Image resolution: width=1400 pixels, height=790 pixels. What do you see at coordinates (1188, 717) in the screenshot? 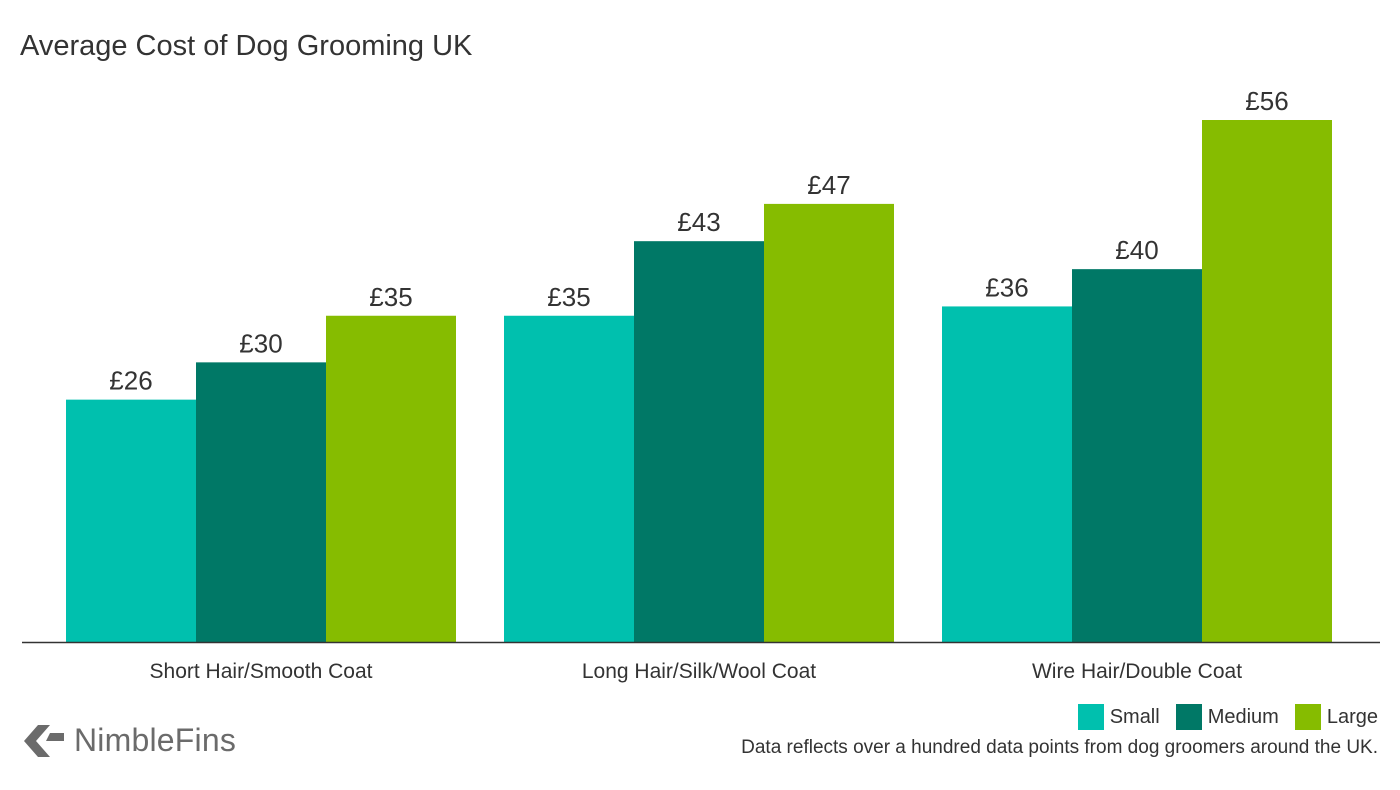
I see `legend-swatch-medium` at bounding box center [1188, 717].